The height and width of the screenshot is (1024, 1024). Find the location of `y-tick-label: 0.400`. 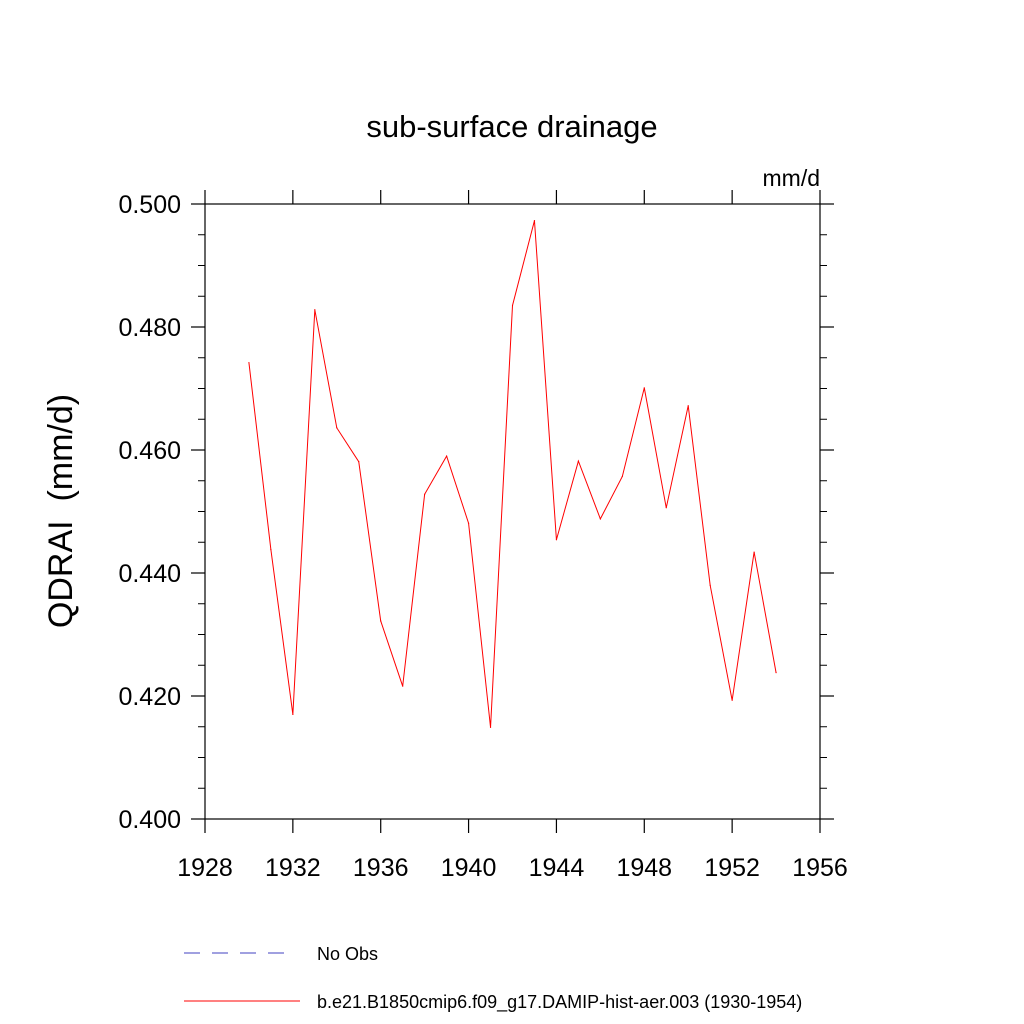

y-tick-label: 0.400 is located at coordinates (149, 820).